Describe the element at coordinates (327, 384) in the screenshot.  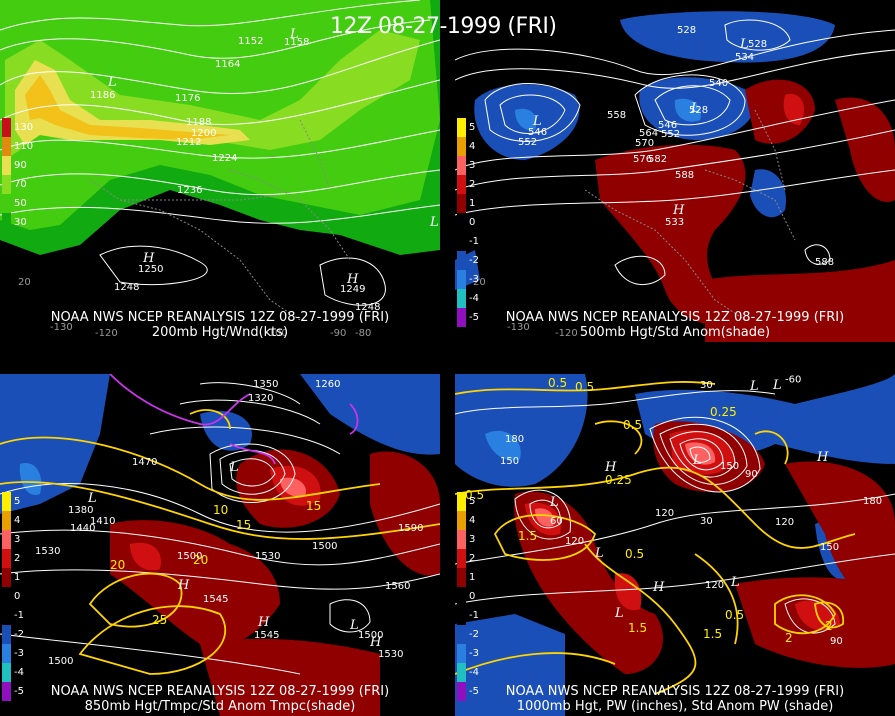
I see `contour-label: 1260` at that location.